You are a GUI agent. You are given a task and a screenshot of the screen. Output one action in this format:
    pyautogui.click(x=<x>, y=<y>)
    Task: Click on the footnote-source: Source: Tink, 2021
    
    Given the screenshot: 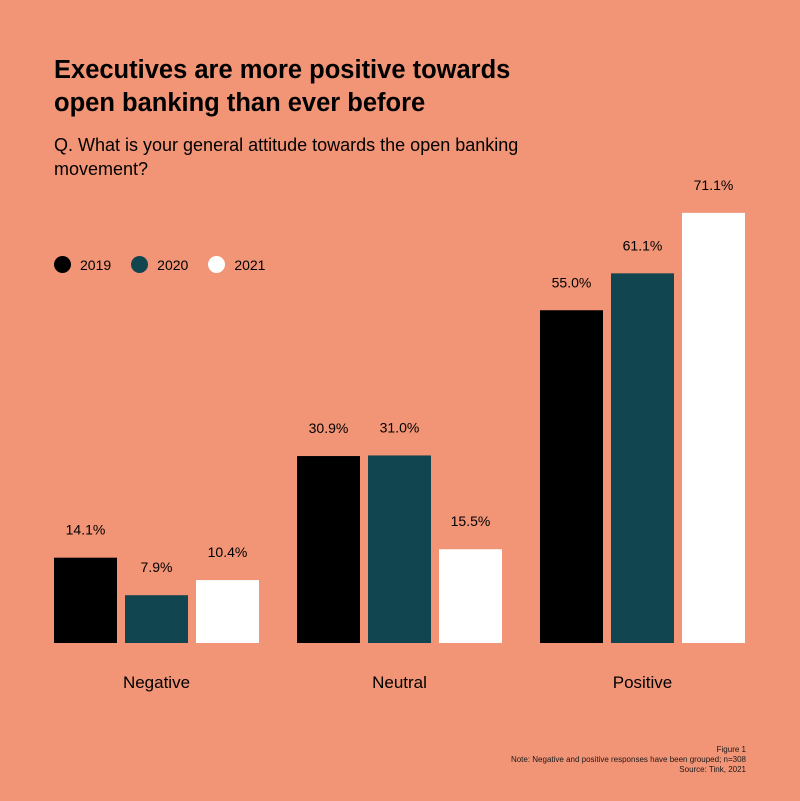 What is the action you would take?
    pyautogui.click(x=712, y=769)
    